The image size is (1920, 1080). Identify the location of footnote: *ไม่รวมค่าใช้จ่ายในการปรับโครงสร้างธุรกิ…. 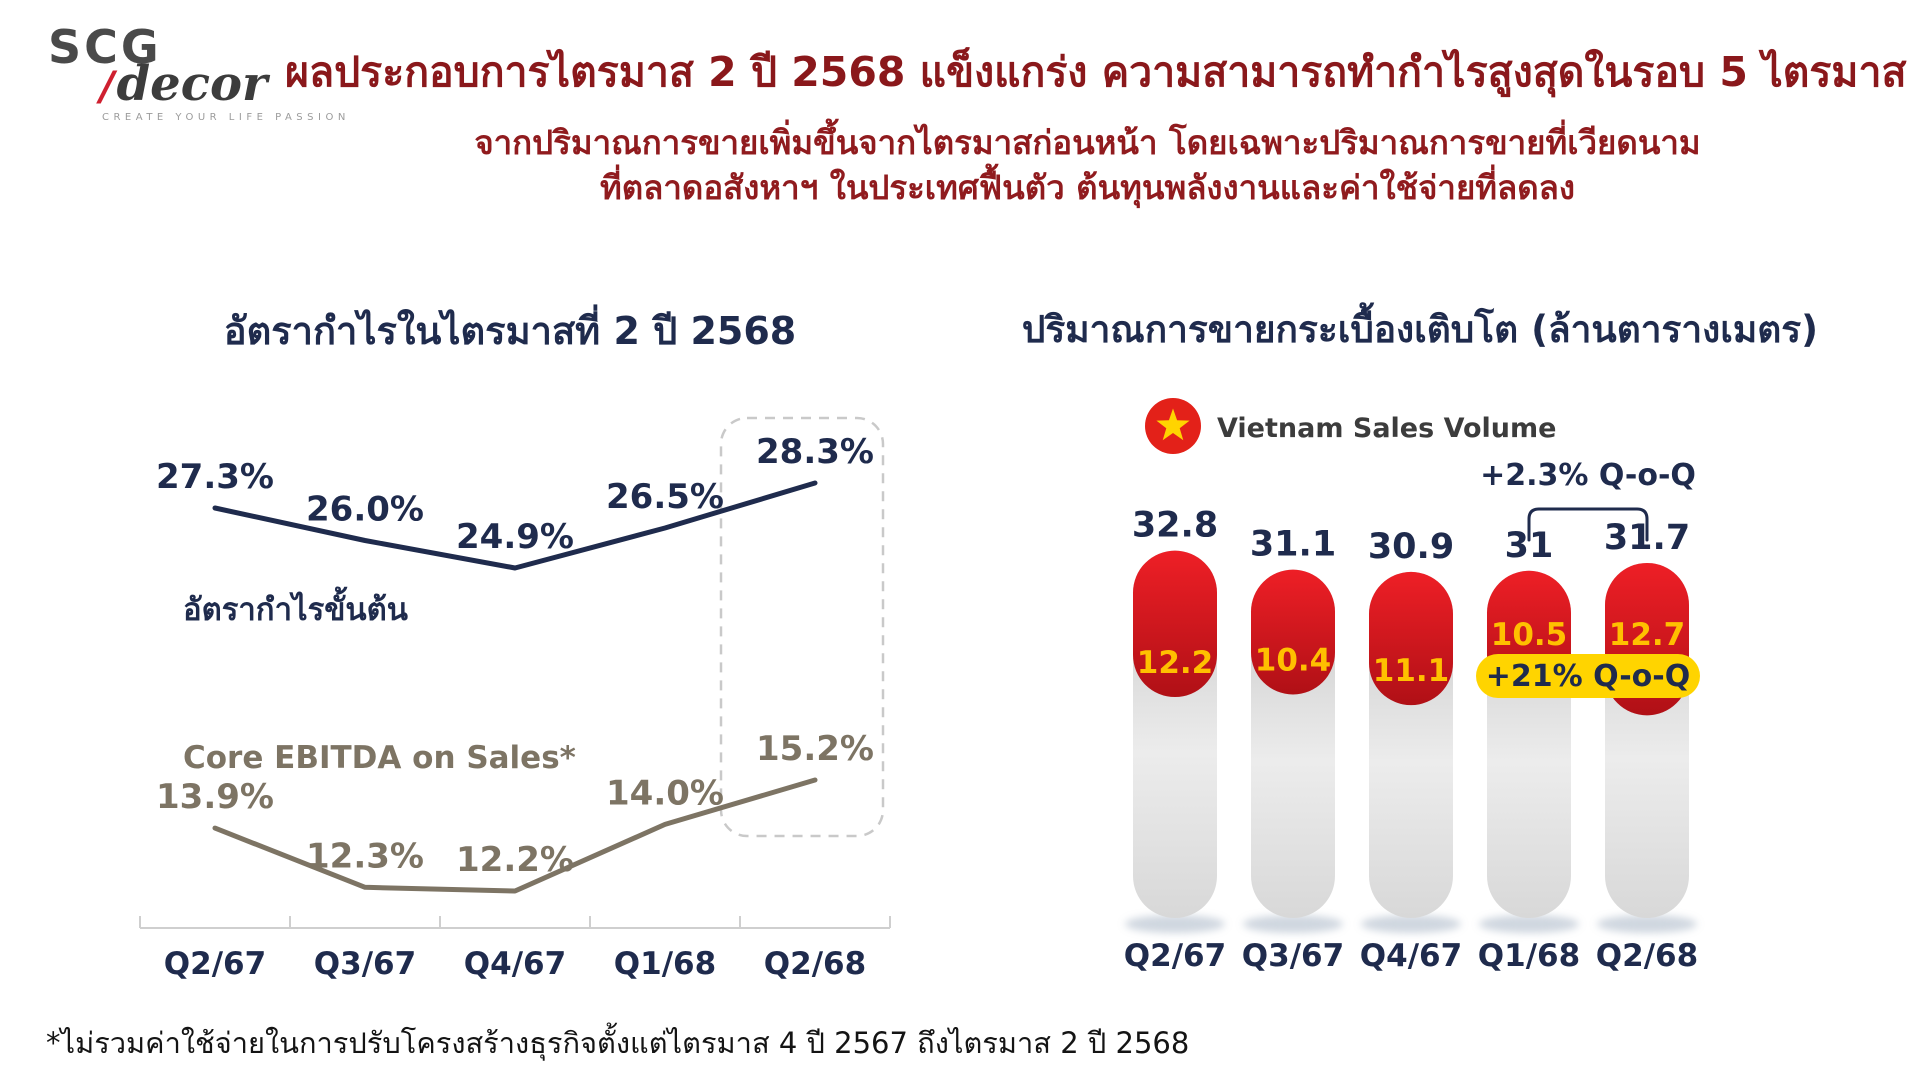
(618, 1043).